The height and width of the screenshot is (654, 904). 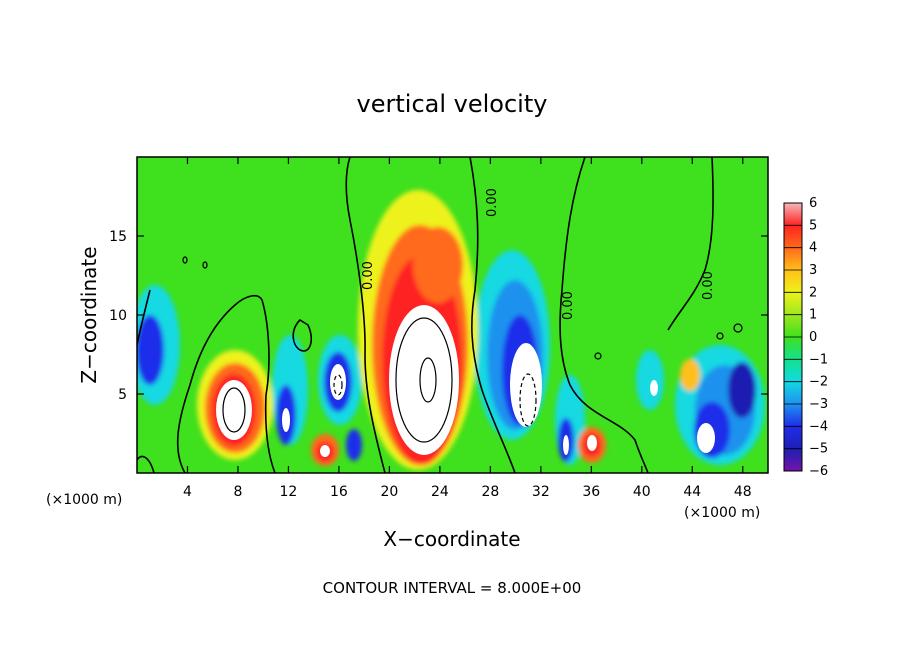 What do you see at coordinates (84, 500) in the screenshot?
I see `x-unit-left: (×1000 m)` at bounding box center [84, 500].